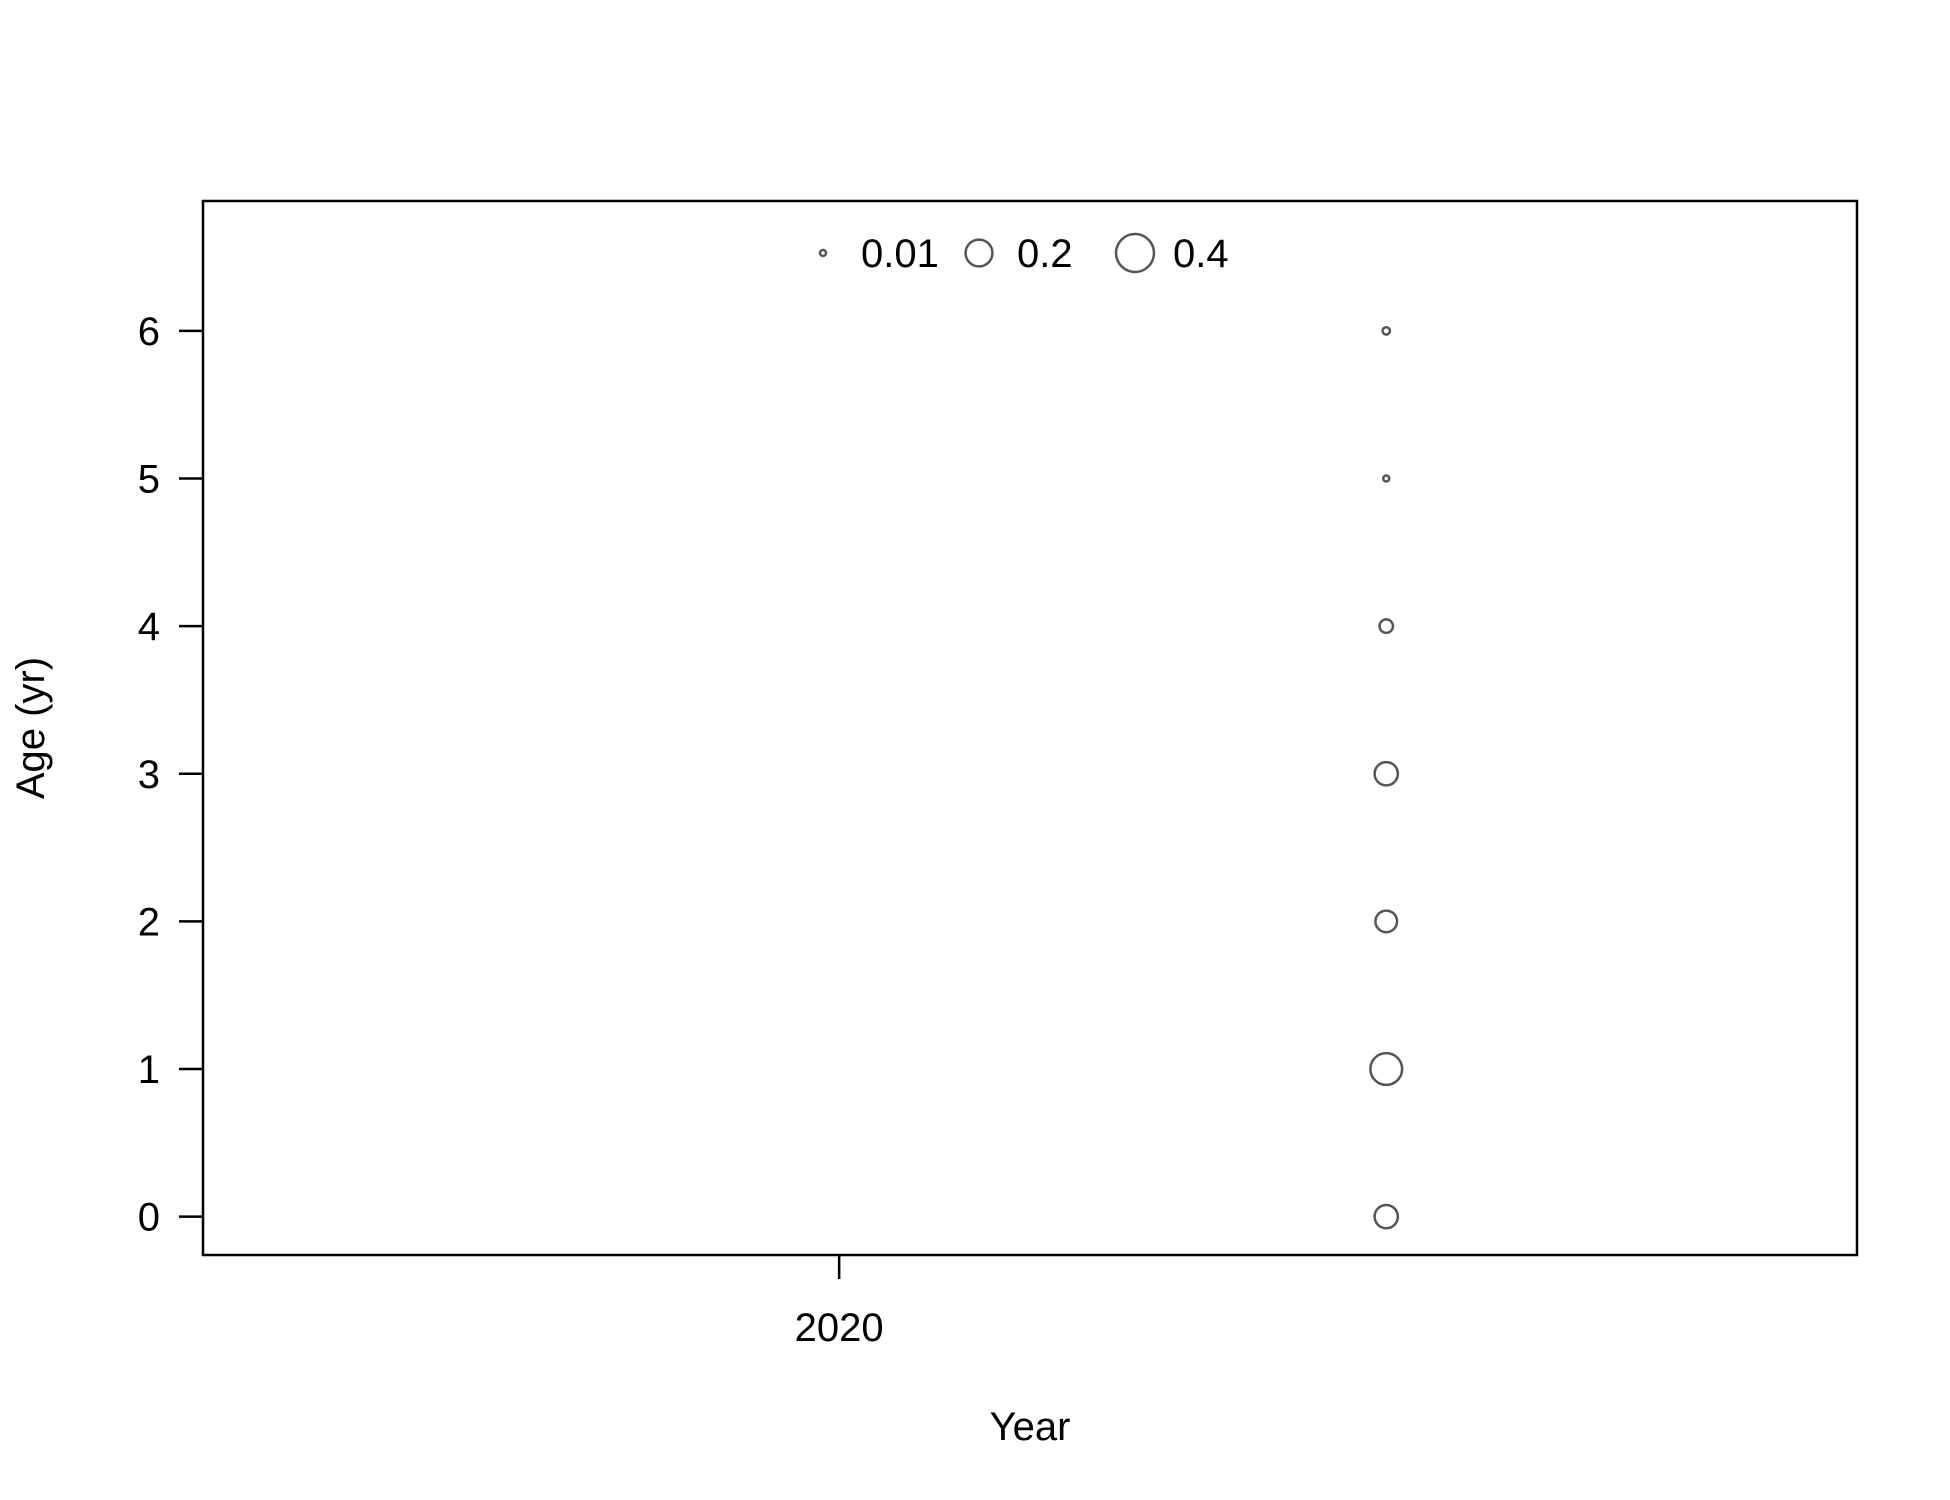  Describe the element at coordinates (839, 1302) in the screenshot. I see `x-axis: 2020` at that location.